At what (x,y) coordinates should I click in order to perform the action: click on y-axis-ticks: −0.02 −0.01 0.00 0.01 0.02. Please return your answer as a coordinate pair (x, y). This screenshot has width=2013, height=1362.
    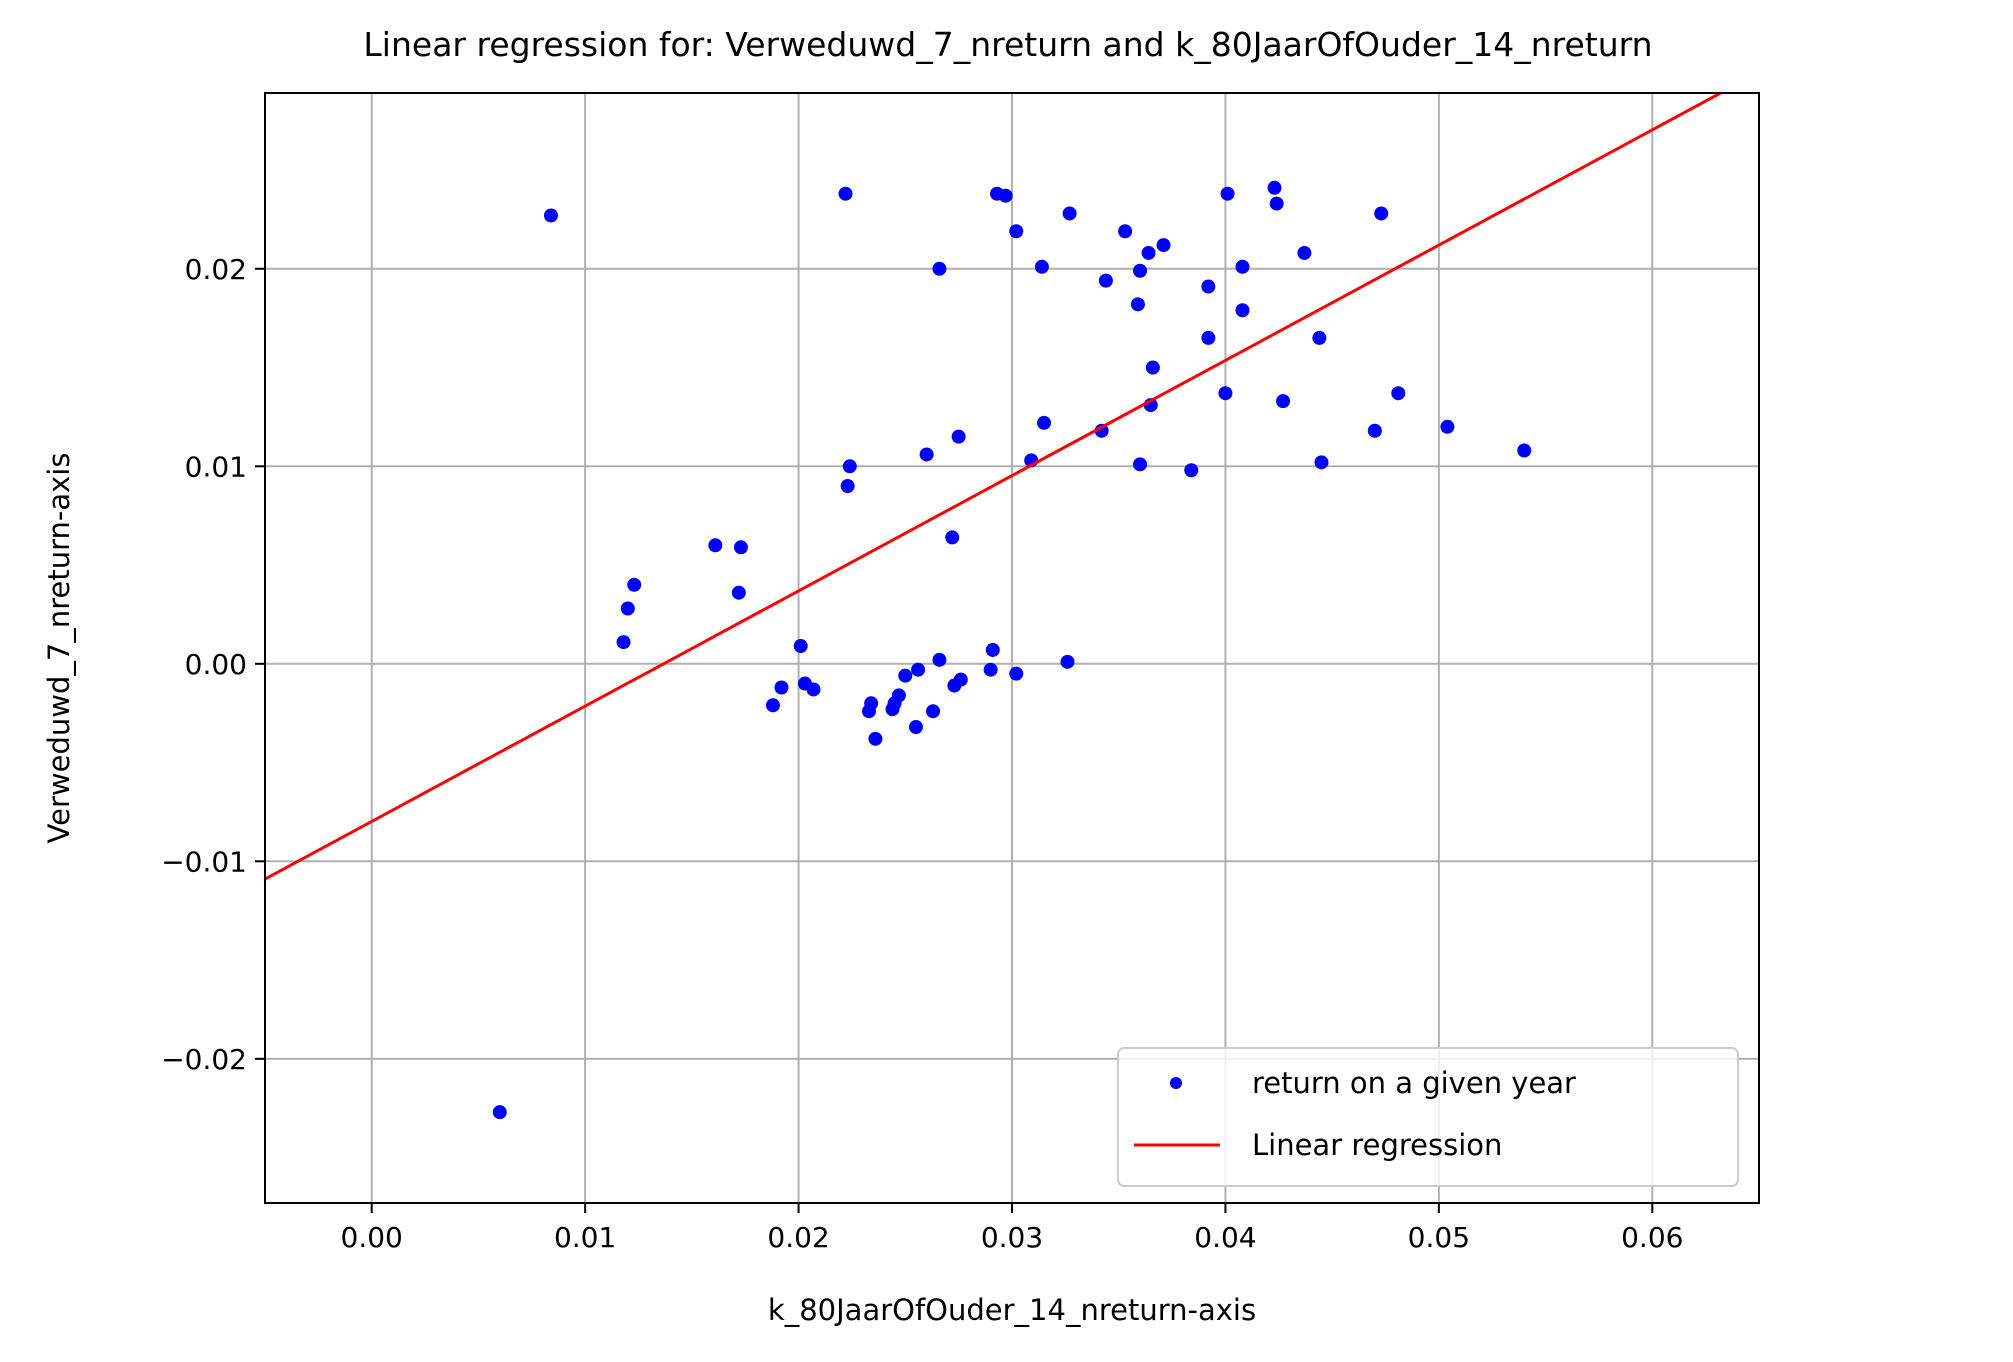
    Looking at the image, I should click on (213, 664).